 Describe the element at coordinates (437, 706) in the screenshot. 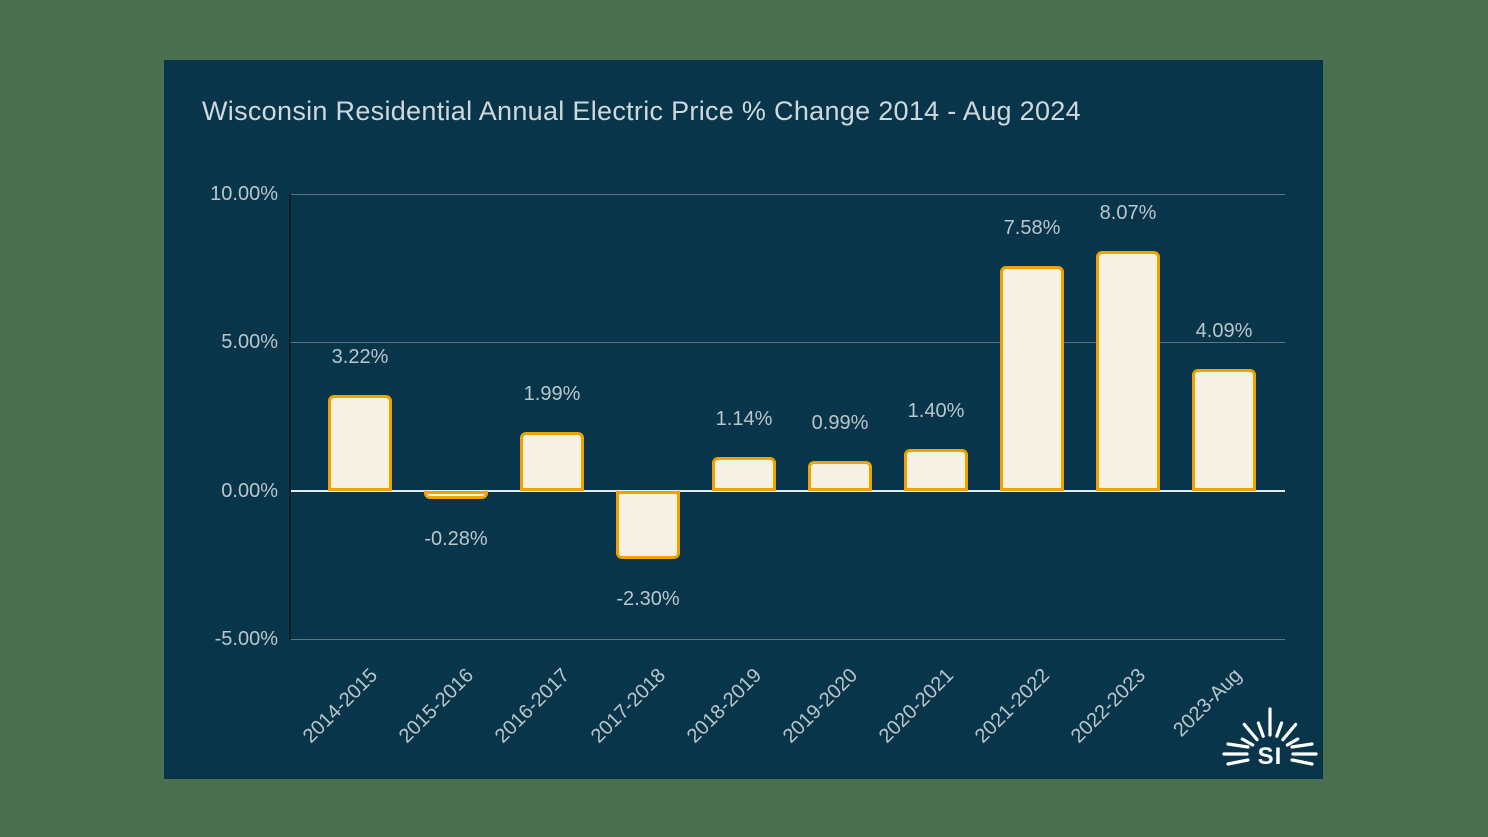

I see `x-axis-tick-label: 2015-2016` at that location.